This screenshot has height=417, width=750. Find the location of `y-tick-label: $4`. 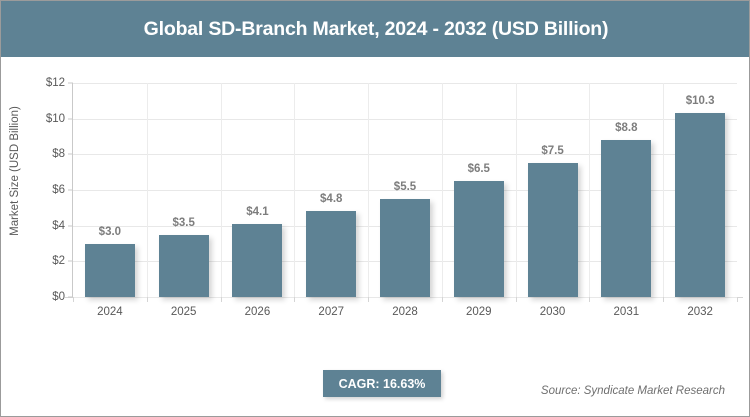

y-tick-label: $4 is located at coordinates (58, 225).